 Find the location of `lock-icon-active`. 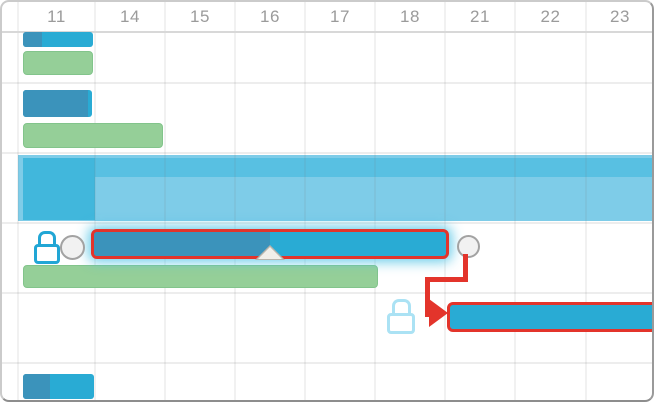

lock-icon-active is located at coordinates (47, 247).